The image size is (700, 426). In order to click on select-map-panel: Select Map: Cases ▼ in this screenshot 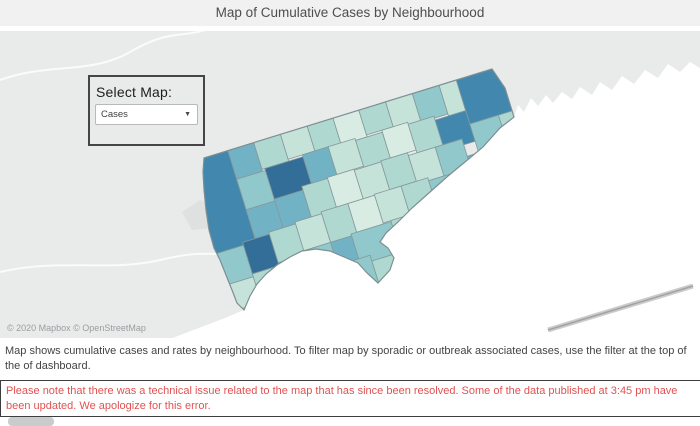, I will do `click(146, 110)`.